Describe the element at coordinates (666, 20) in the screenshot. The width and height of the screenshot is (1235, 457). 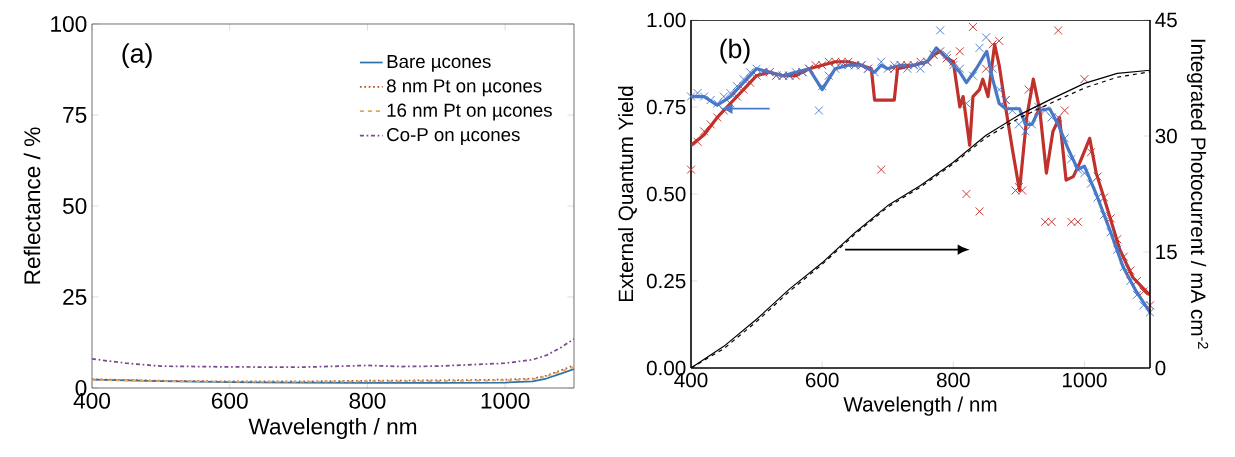
I see `y-tick-label: 1.00` at that location.